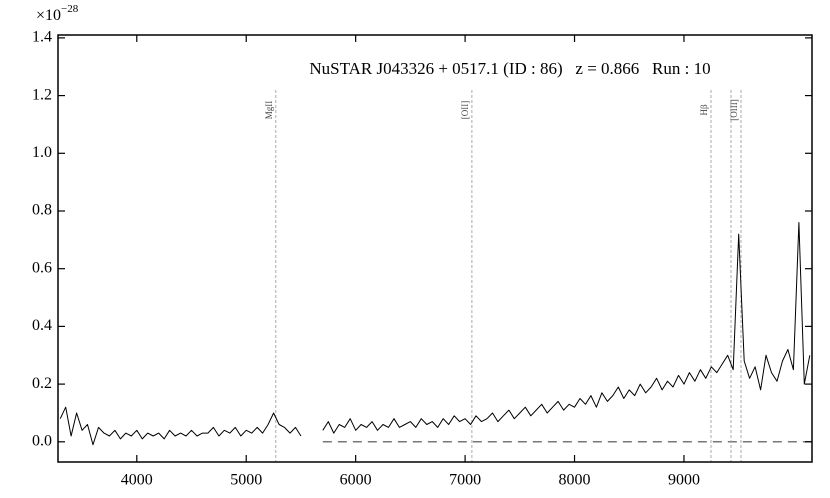  What do you see at coordinates (42, 440) in the screenshot?
I see `y-tick-label: 0.0` at bounding box center [42, 440].